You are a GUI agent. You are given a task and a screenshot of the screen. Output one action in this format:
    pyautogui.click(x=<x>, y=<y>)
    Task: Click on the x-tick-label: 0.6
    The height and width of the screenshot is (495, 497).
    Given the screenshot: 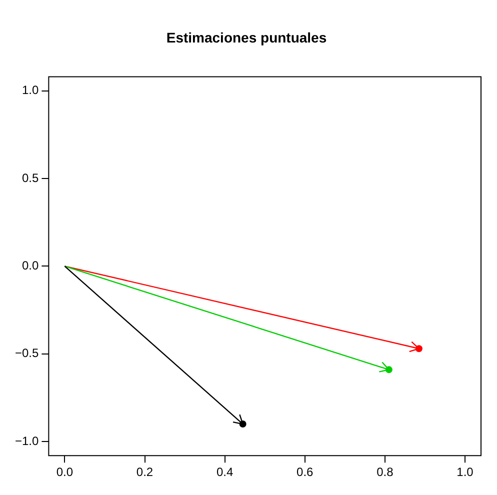 What is the action you would take?
    pyautogui.click(x=305, y=472)
    